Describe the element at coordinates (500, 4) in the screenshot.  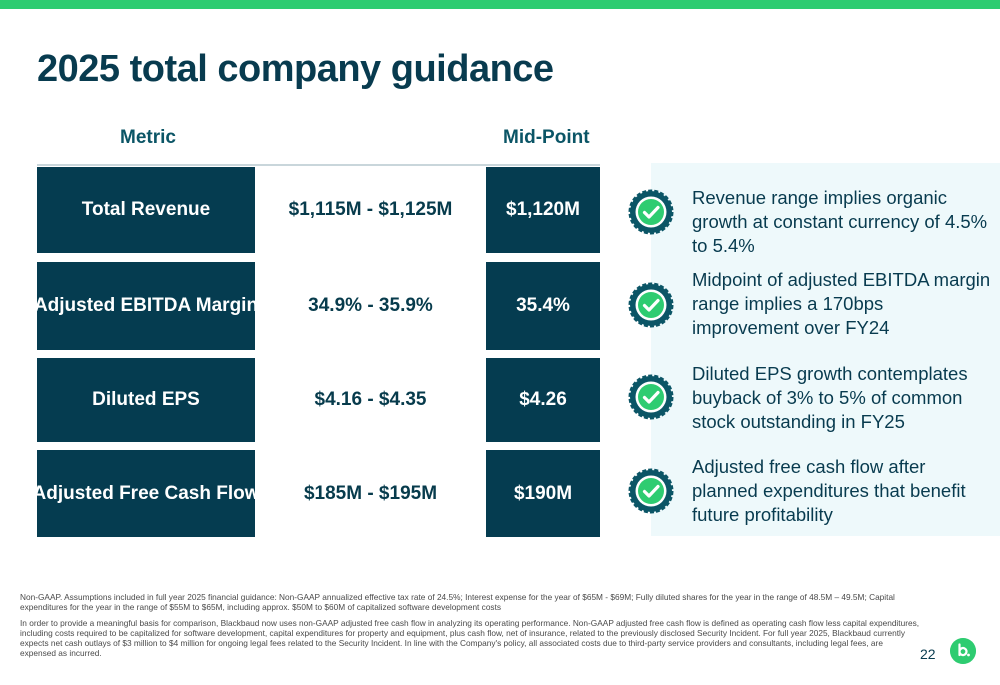
I see `top-accent-bar` at that location.